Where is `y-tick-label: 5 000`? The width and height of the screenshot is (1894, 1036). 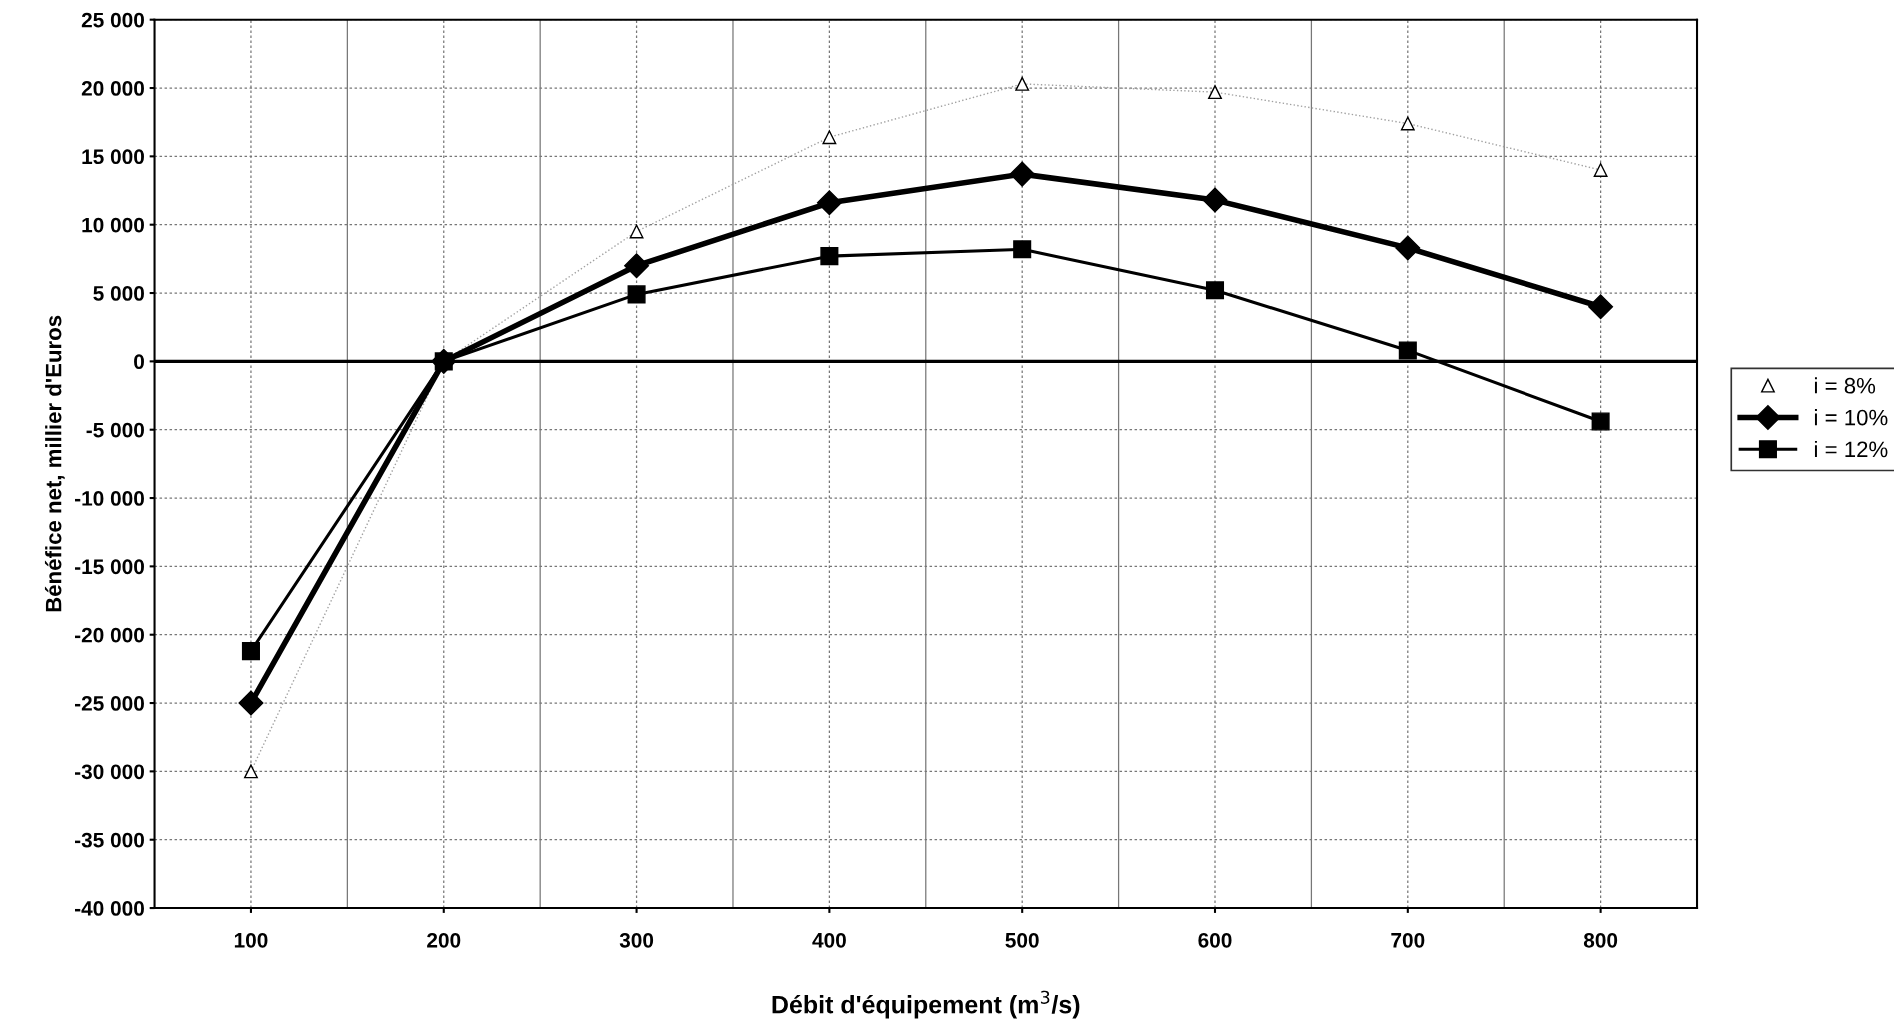 y-tick-label: 5 000 is located at coordinates (118, 293).